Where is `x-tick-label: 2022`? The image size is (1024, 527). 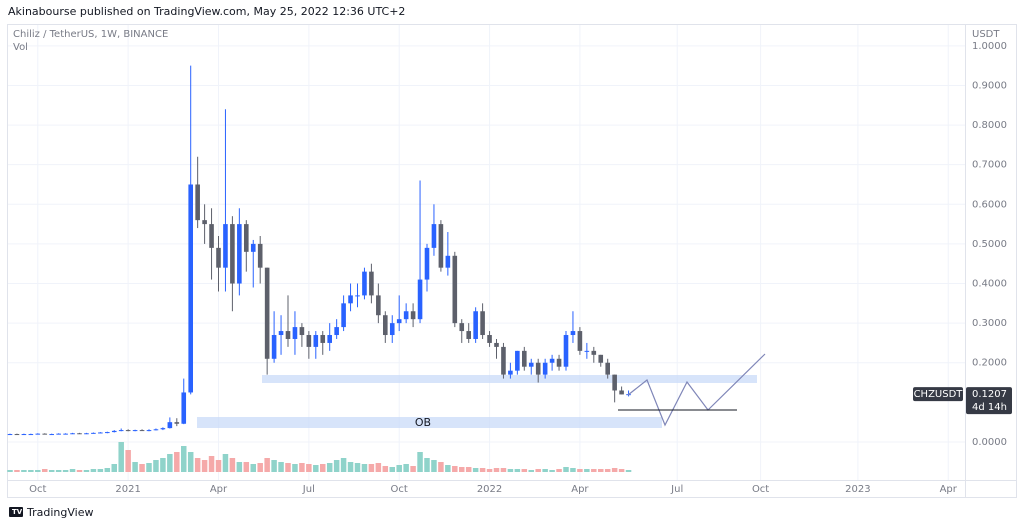
x-tick-label: 2022 is located at coordinates (489, 489).